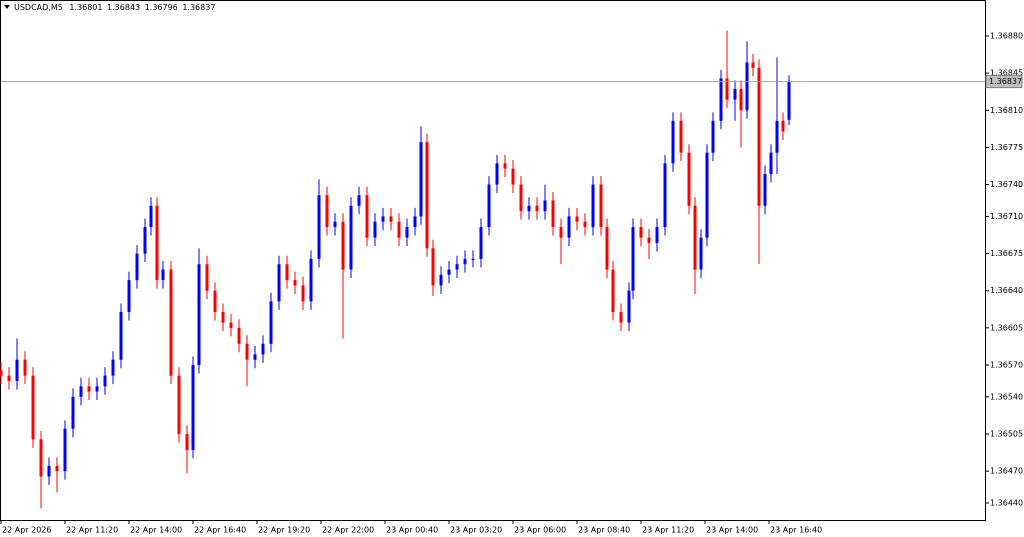  I want to click on y-tick-label: 1.36440, so click(1006, 503).